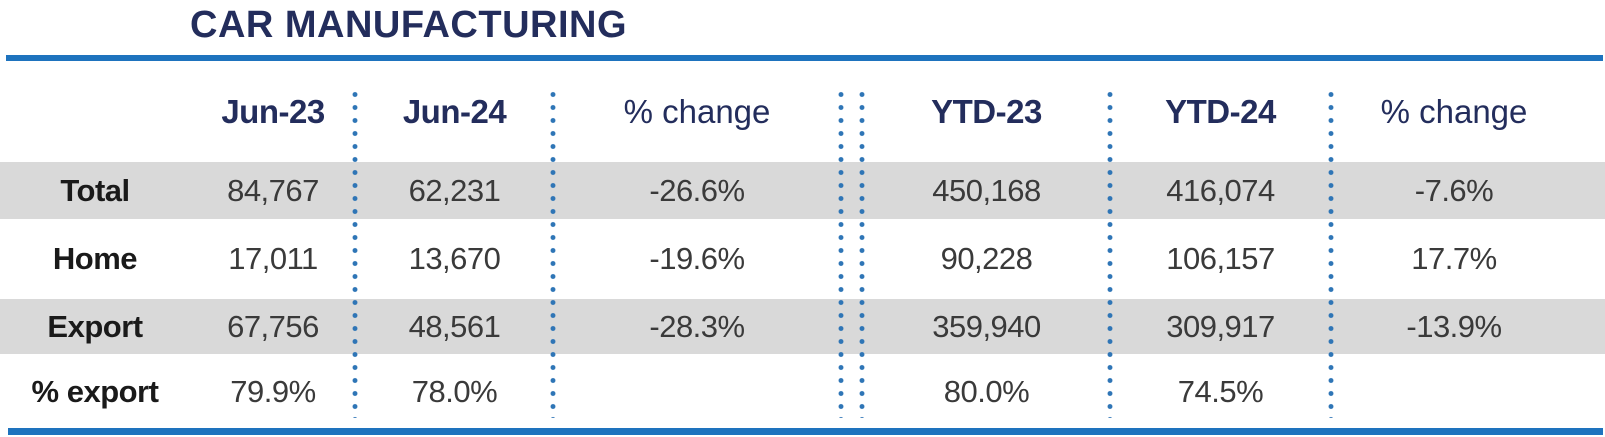 The image size is (1605, 437). Describe the element at coordinates (697, 111) in the screenshot. I see `col-header-pct-change-month: % change` at that location.